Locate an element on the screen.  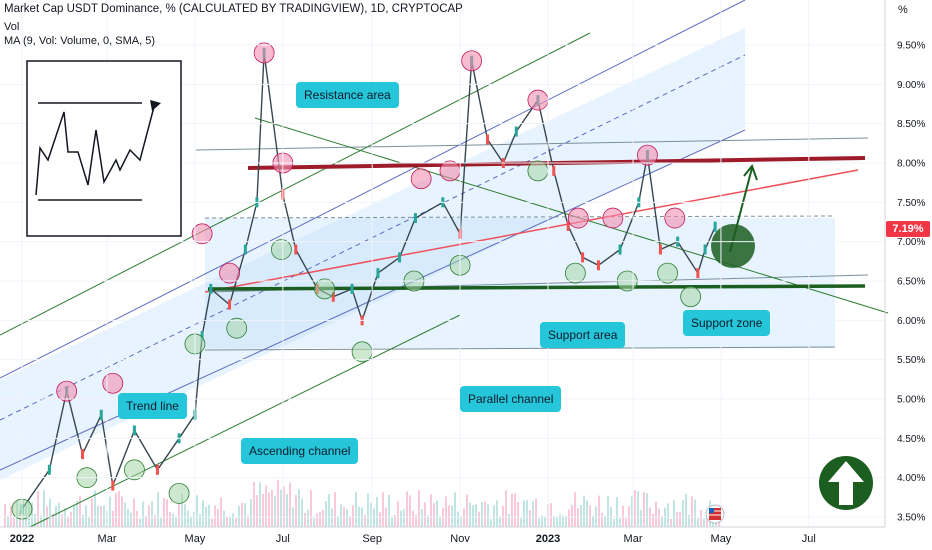
last-price-badge: 7.19% is located at coordinates (908, 229).